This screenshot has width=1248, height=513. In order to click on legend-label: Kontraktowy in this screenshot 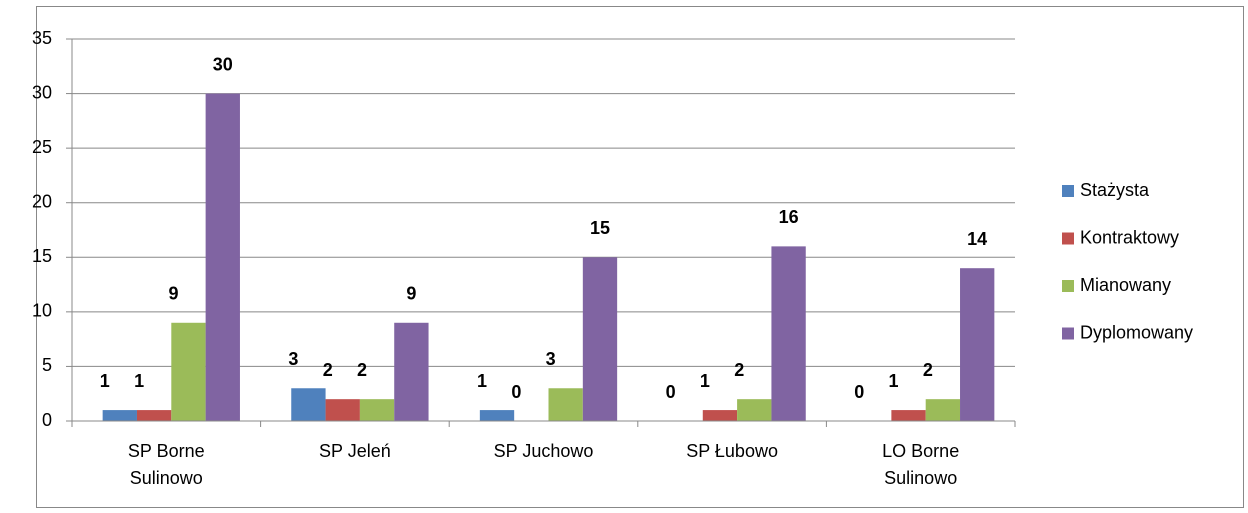, I will do `click(1129, 237)`.